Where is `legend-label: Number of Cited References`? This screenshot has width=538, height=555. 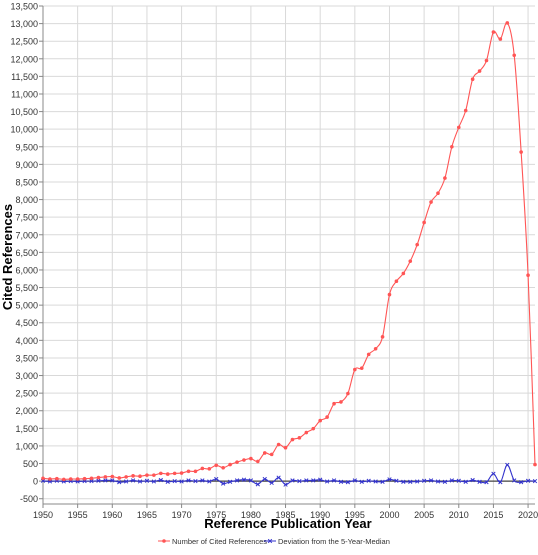
legend-label: Number of Cited References is located at coordinates (219, 541).